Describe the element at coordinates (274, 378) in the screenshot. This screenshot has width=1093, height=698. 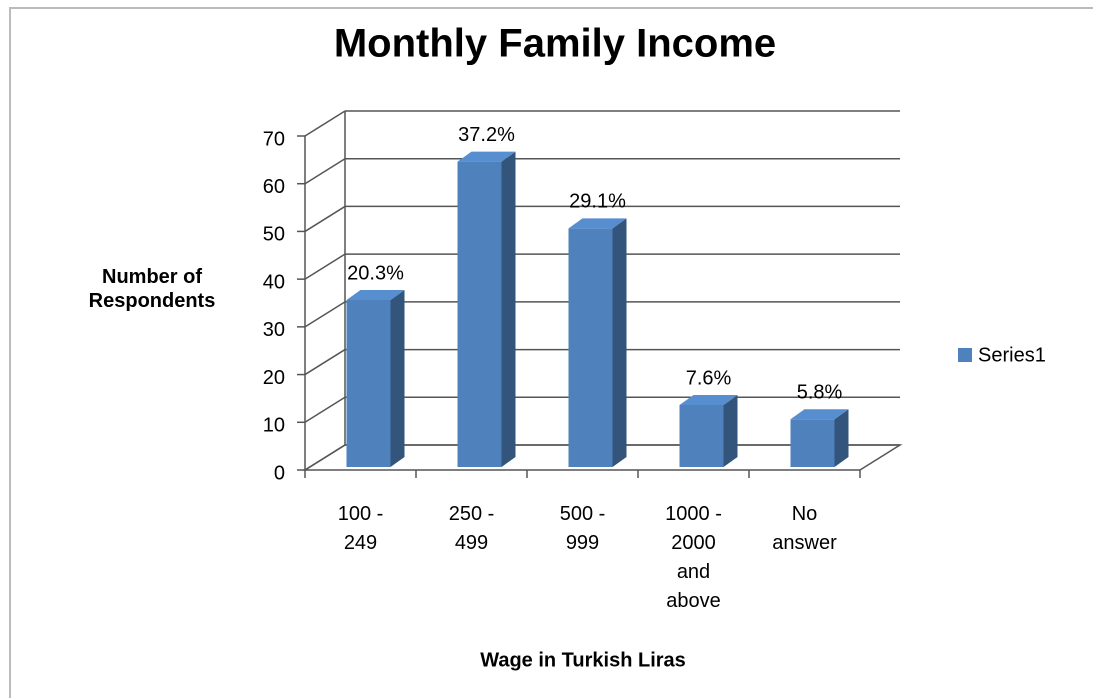
I see `y-tick-label: 20` at that location.